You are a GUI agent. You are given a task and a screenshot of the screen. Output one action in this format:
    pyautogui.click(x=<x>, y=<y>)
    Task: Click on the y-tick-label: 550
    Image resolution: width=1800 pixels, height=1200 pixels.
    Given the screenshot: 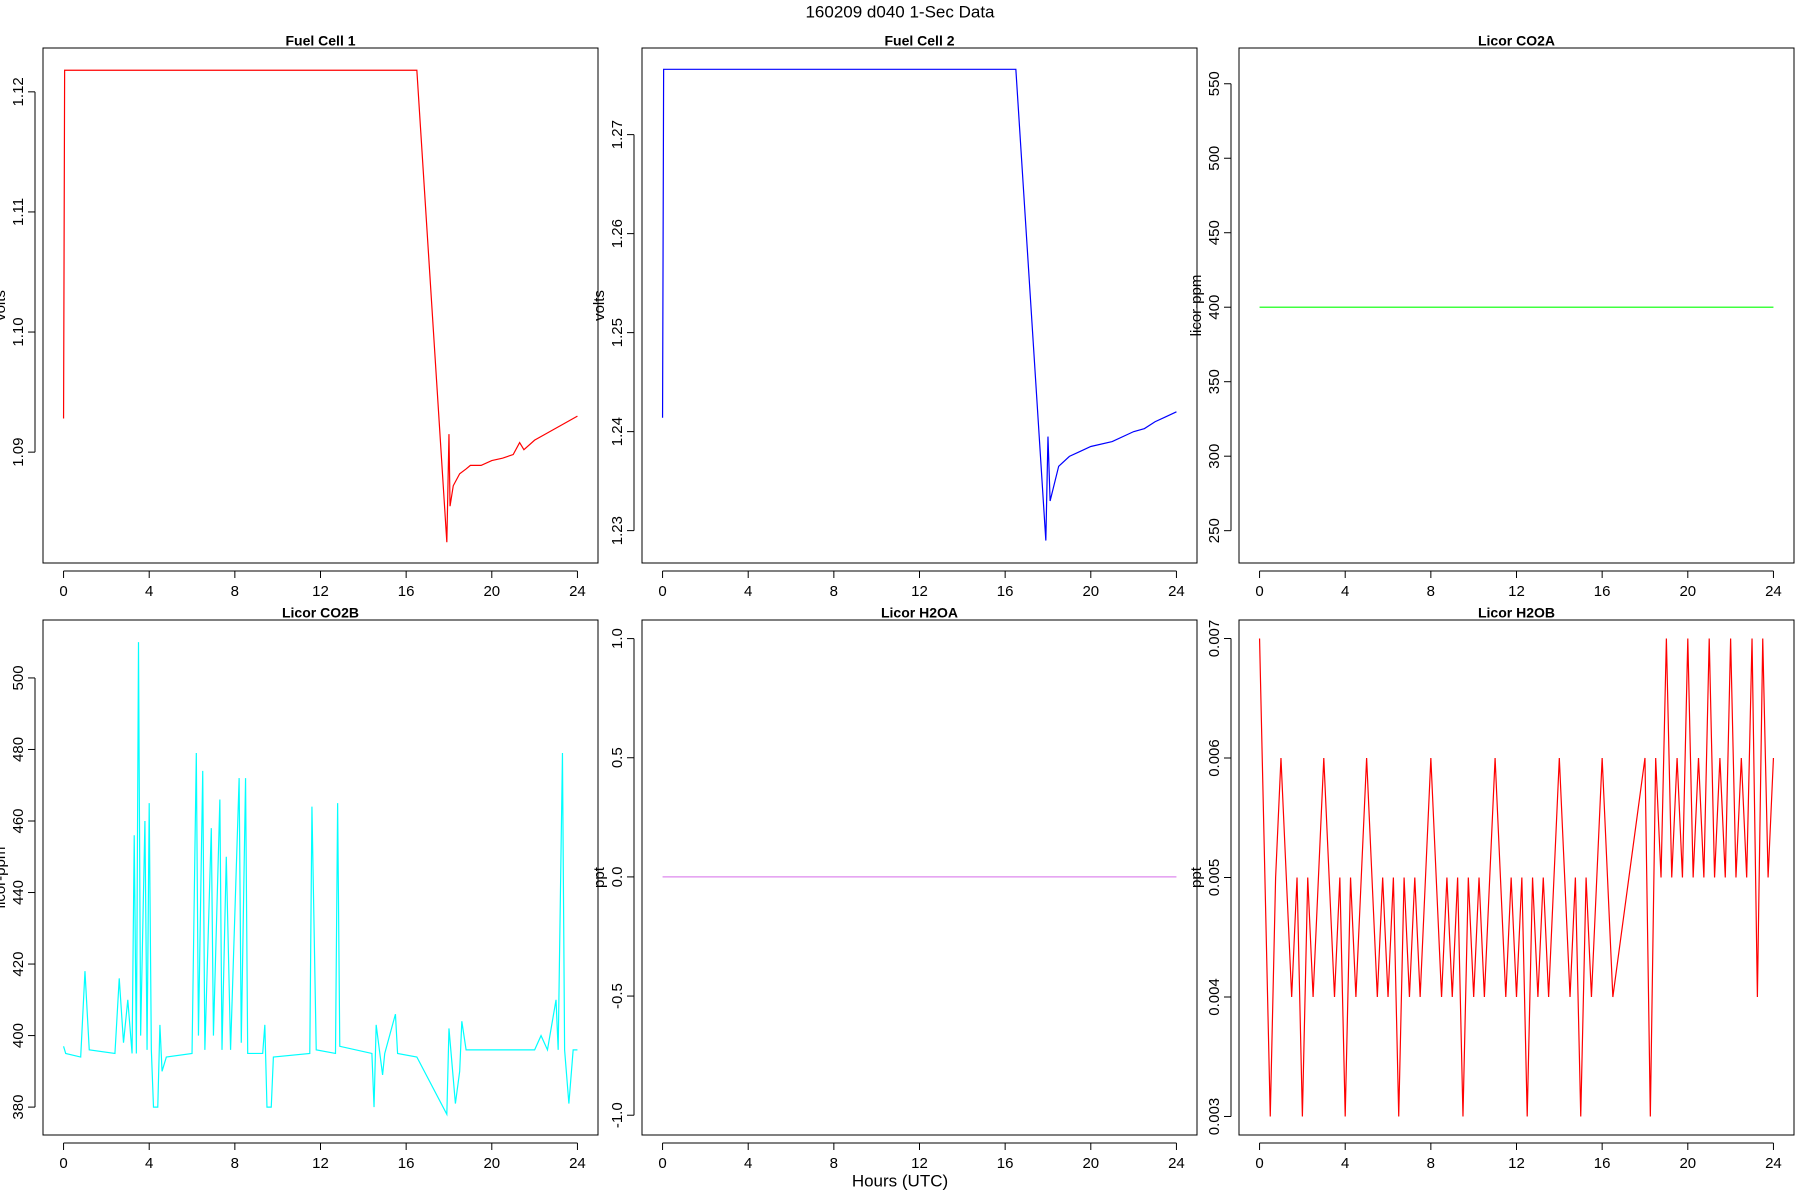 What is the action you would take?
    pyautogui.click(x=1214, y=83)
    